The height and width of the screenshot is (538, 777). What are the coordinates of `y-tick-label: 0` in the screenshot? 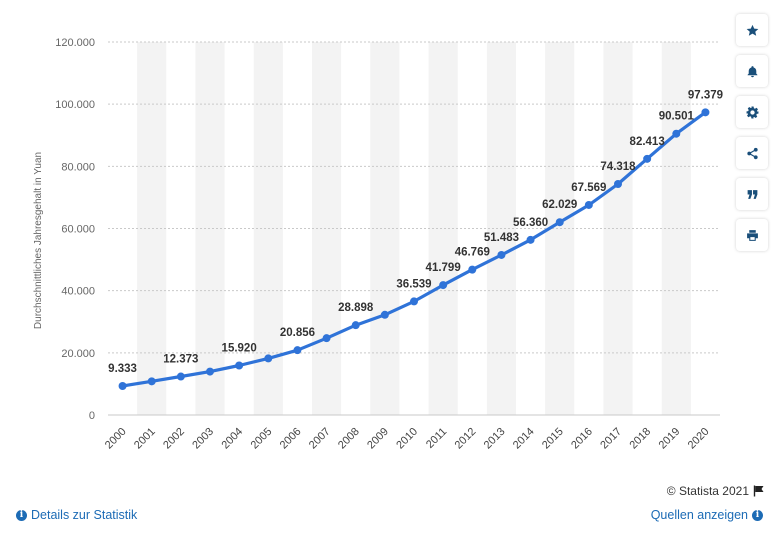 It's located at (92, 416).